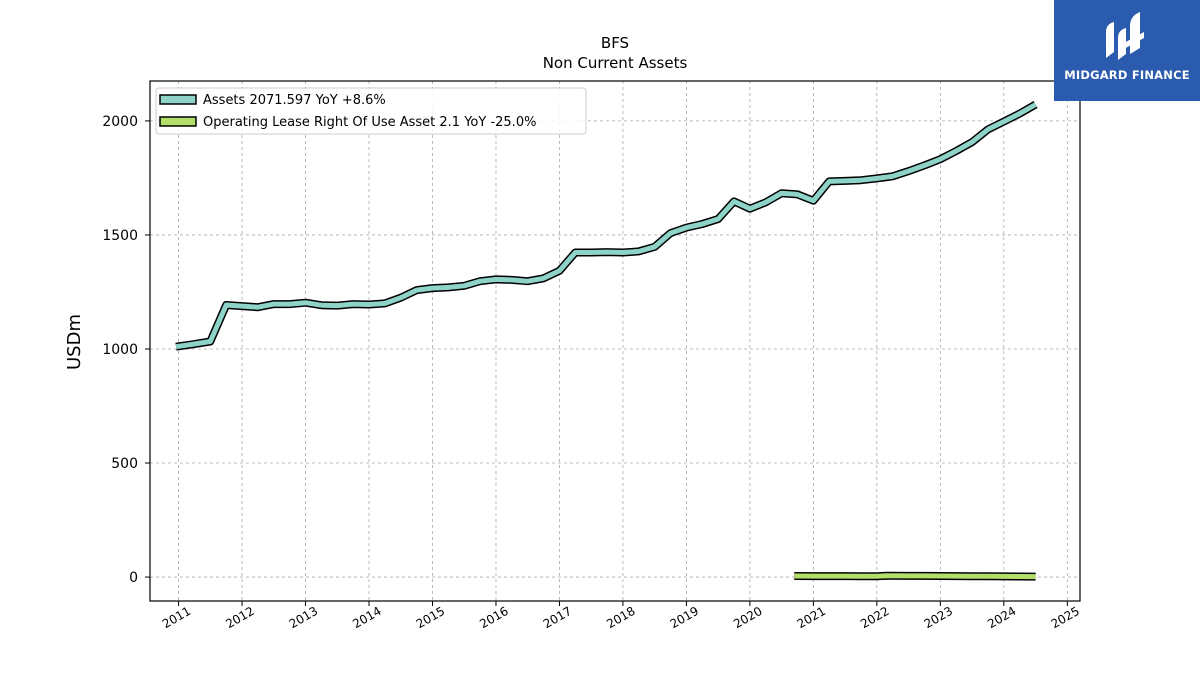  I want to click on chart-subtitle: Non Current Assets, so click(615, 63).